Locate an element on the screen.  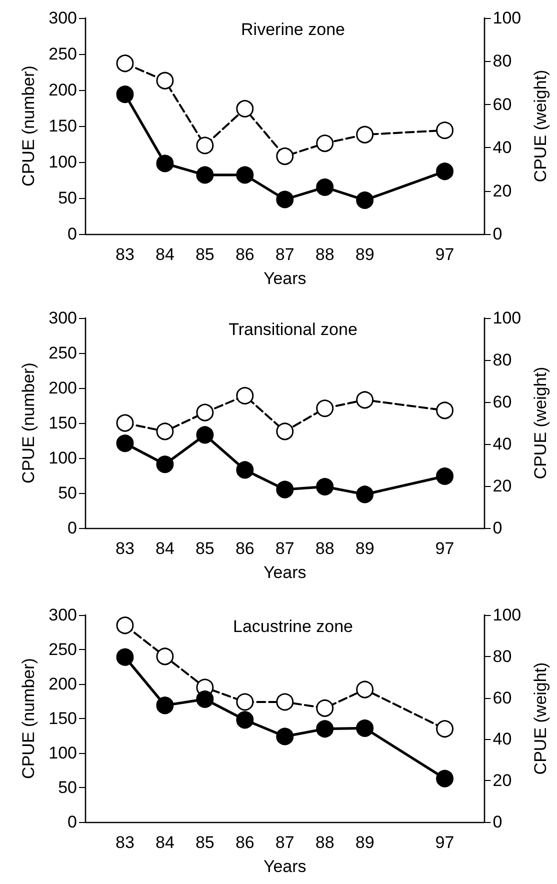
y-tick-label: 150 is located at coordinates (62, 423).